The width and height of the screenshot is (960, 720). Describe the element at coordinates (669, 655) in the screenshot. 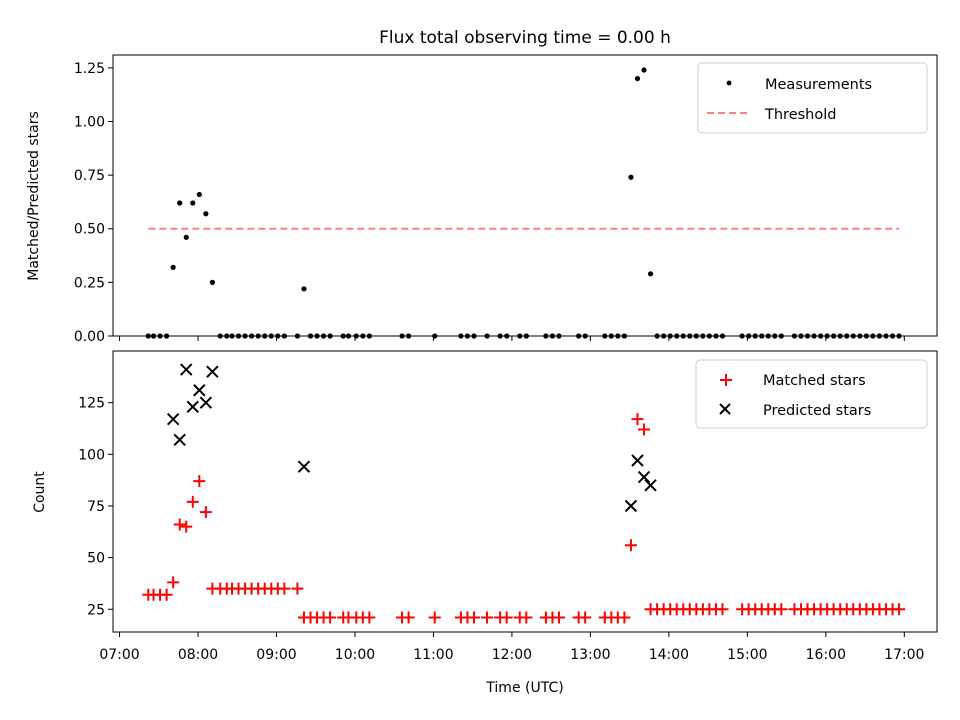

I see `x-tick-label: 14:00` at that location.